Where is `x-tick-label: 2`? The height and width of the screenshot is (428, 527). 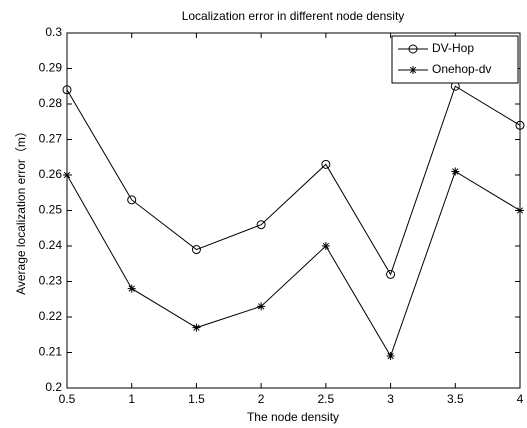 x-tick-label: 2 is located at coordinates (261, 399).